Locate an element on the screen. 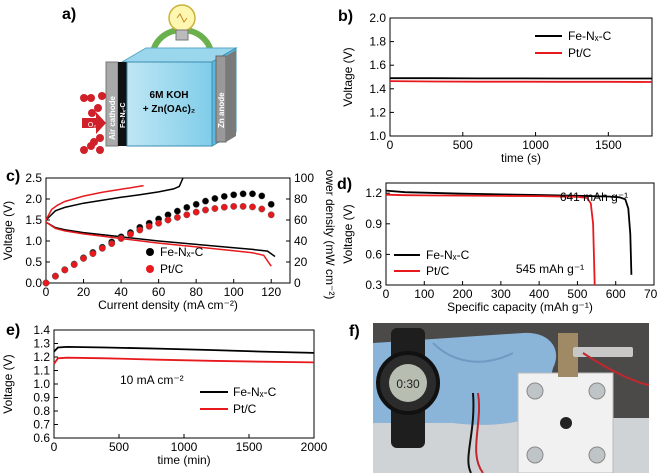  y-tick-label: 0.8 is located at coordinates (41, 411).